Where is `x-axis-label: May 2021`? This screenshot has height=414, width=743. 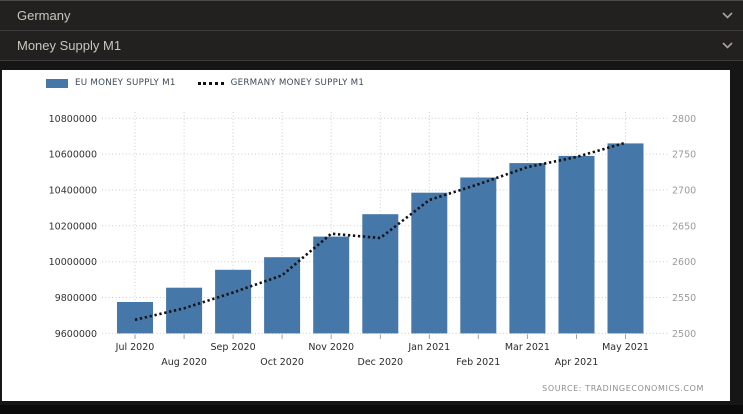
x-axis-label: May 2021 is located at coordinates (625, 347).